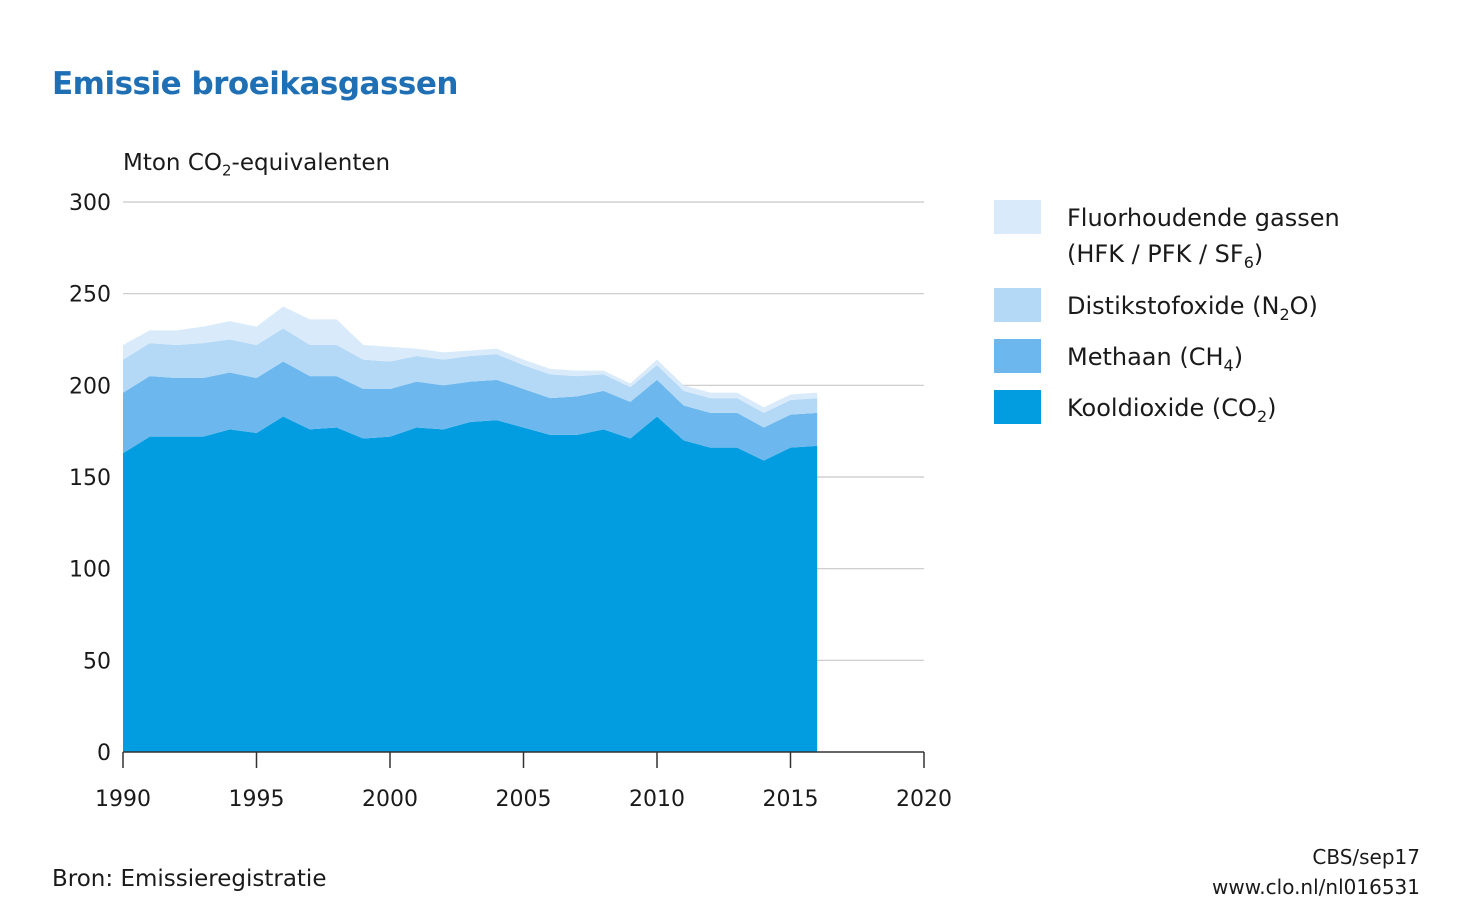 The height and width of the screenshot is (904, 1467). I want to click on credit-line-2: www.clo.nl/nl016531, so click(1316, 887).